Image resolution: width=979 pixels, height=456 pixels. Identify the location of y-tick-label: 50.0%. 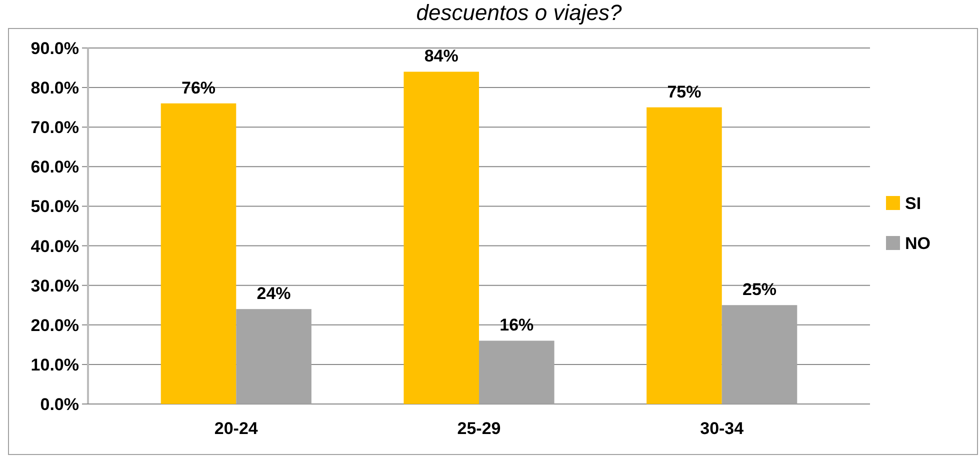
(54, 206).